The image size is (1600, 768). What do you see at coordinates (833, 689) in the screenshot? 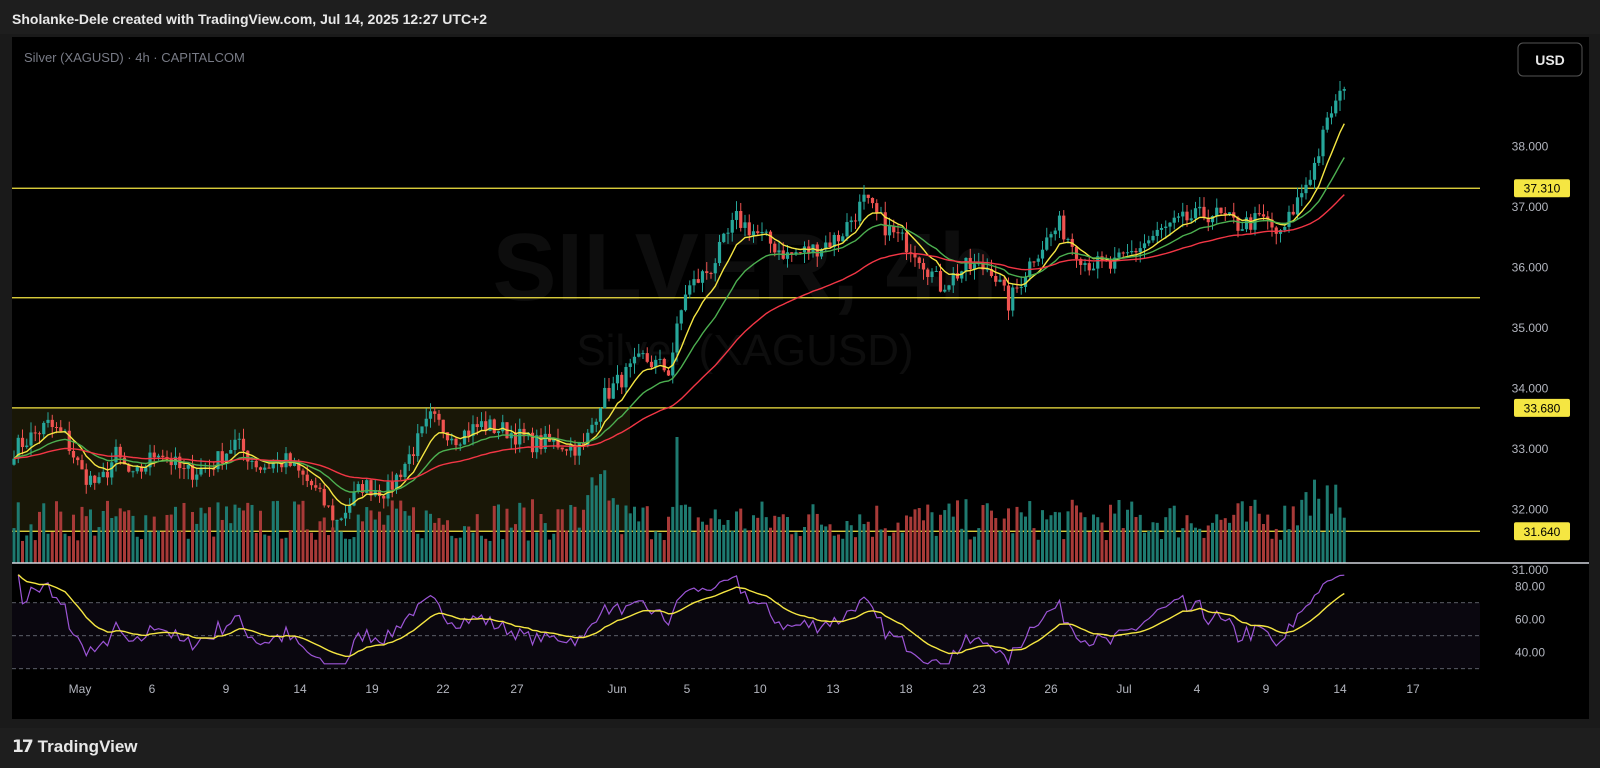
I see `time-tick-label: 13` at bounding box center [833, 689].